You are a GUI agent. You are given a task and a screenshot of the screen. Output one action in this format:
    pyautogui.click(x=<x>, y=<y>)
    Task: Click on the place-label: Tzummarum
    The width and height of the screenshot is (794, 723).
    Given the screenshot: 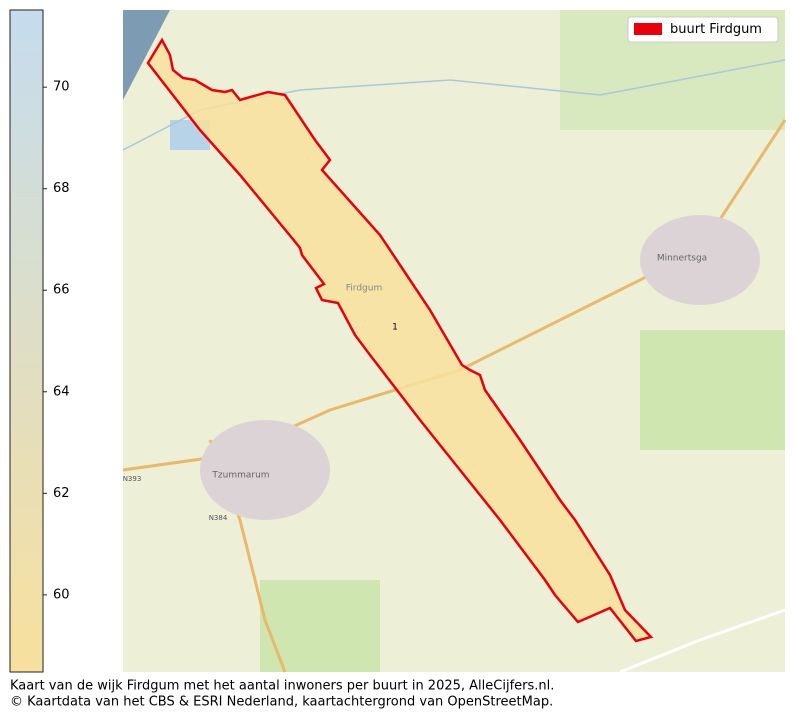 What is the action you would take?
    pyautogui.click(x=240, y=476)
    